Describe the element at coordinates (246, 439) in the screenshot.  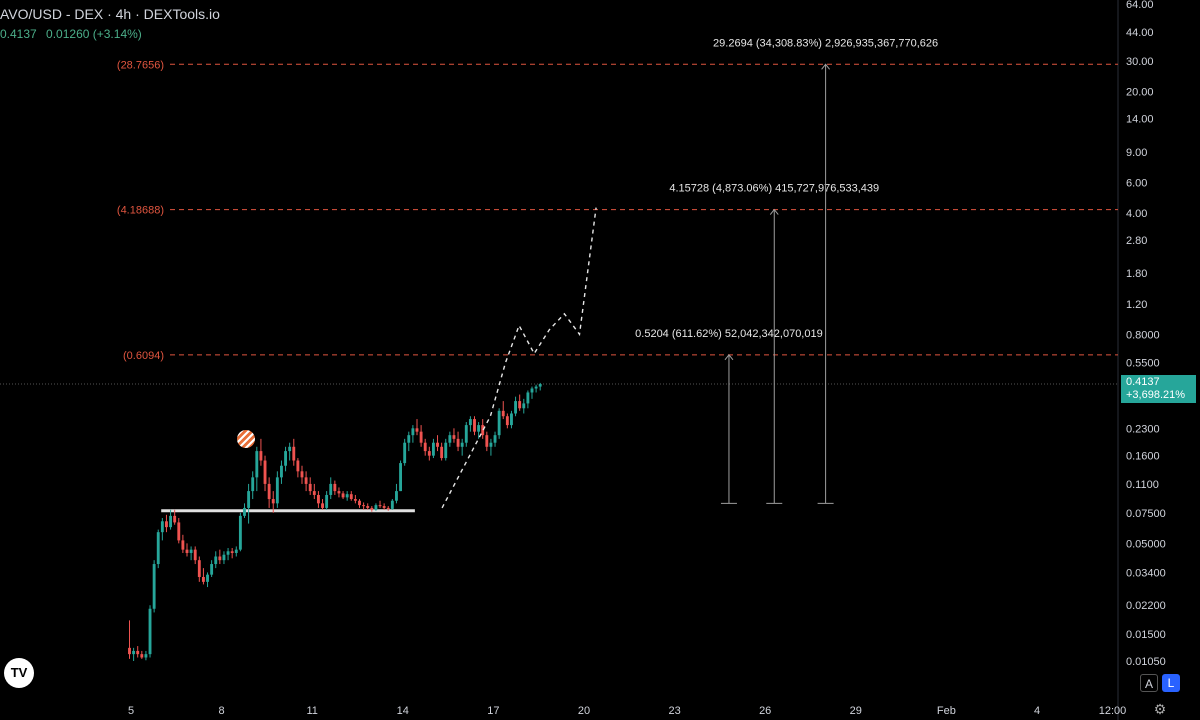
I see `event-marker-icon` at that location.